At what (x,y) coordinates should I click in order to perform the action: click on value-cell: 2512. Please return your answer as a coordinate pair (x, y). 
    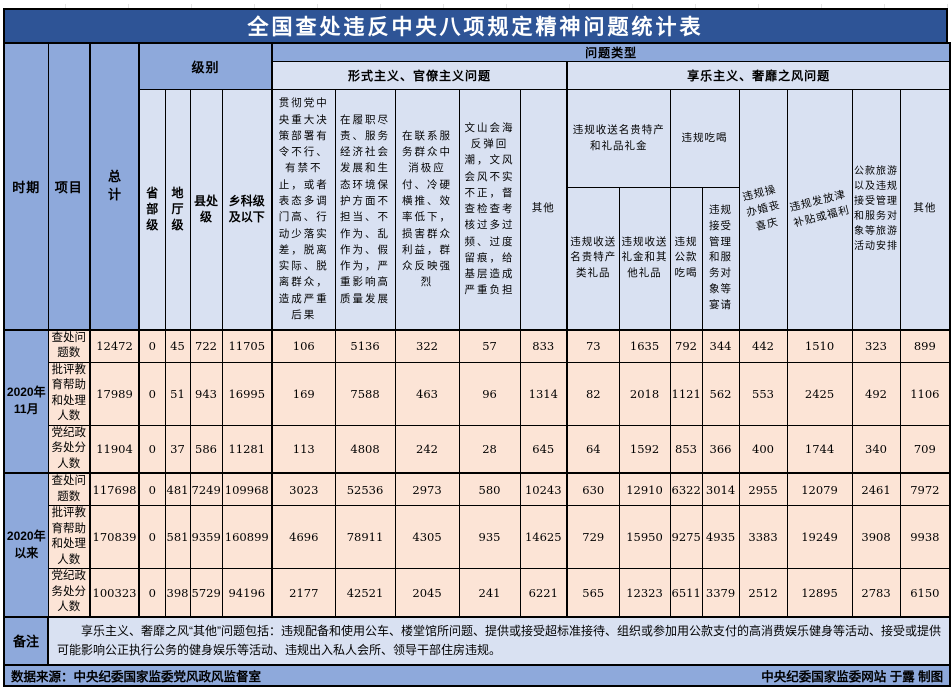
    Looking at the image, I should click on (763, 593).